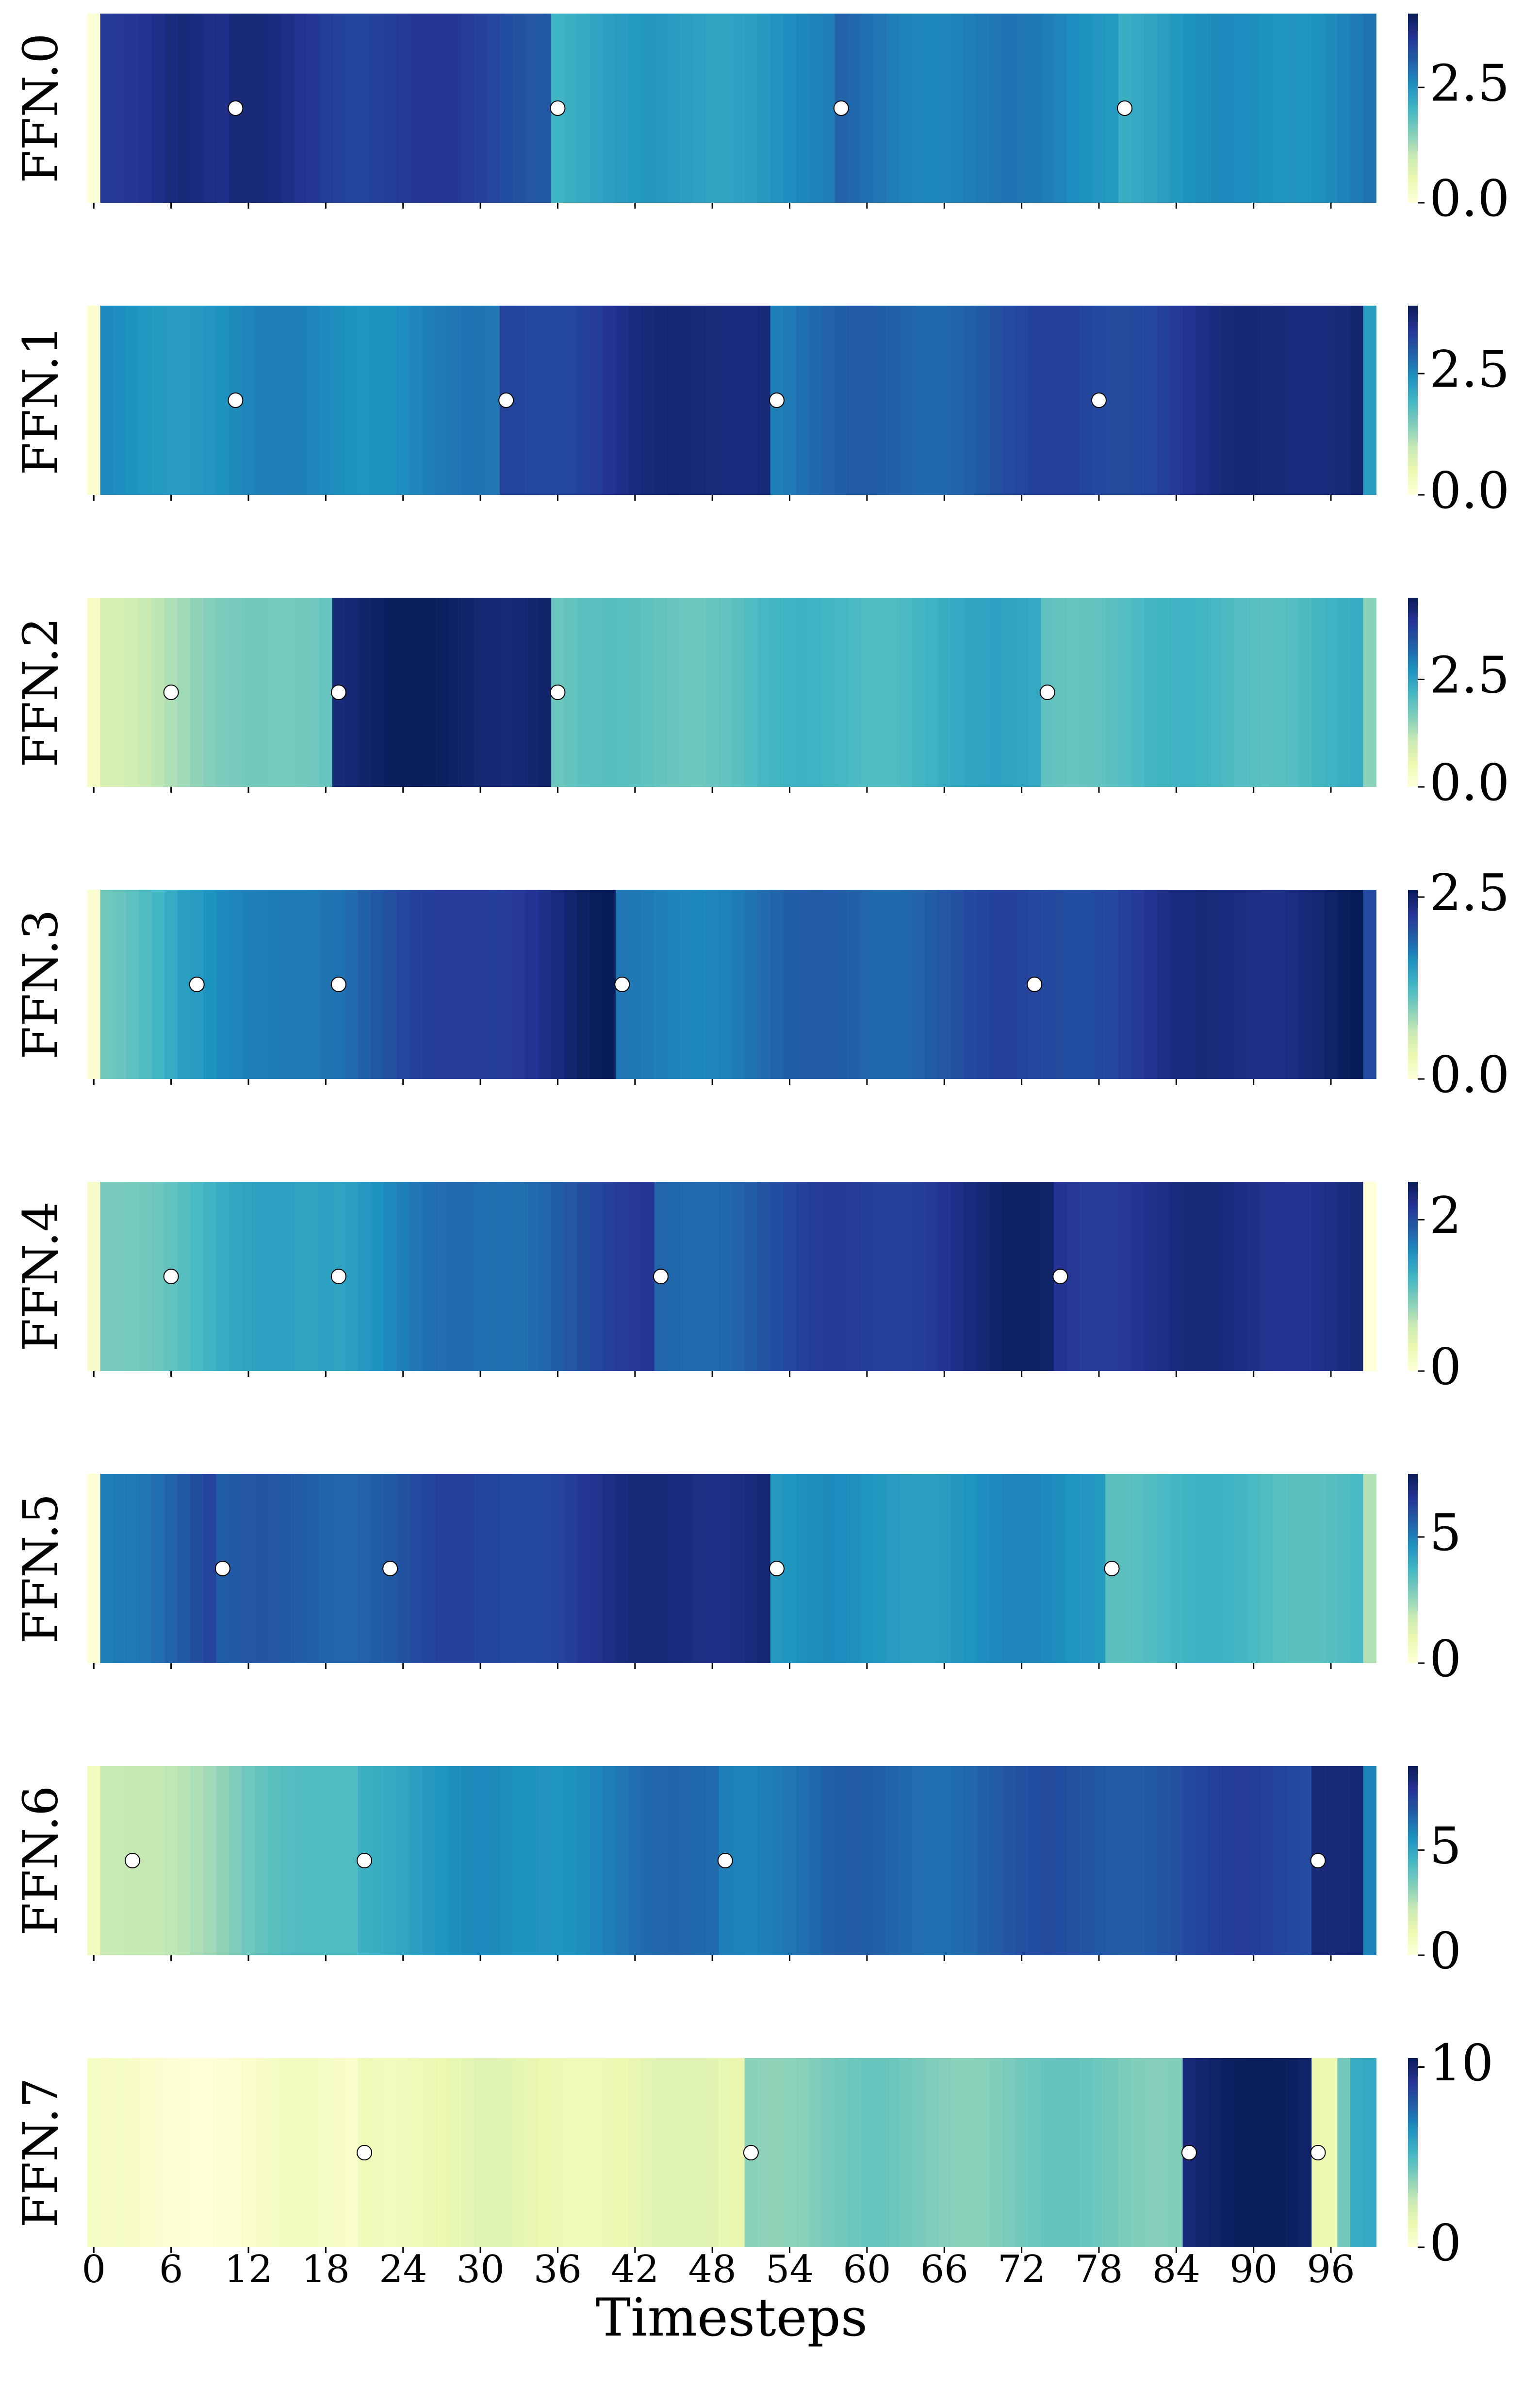 The image size is (1540, 2386). What do you see at coordinates (42, 693) in the screenshot?
I see `row-label: FFN.2` at bounding box center [42, 693].